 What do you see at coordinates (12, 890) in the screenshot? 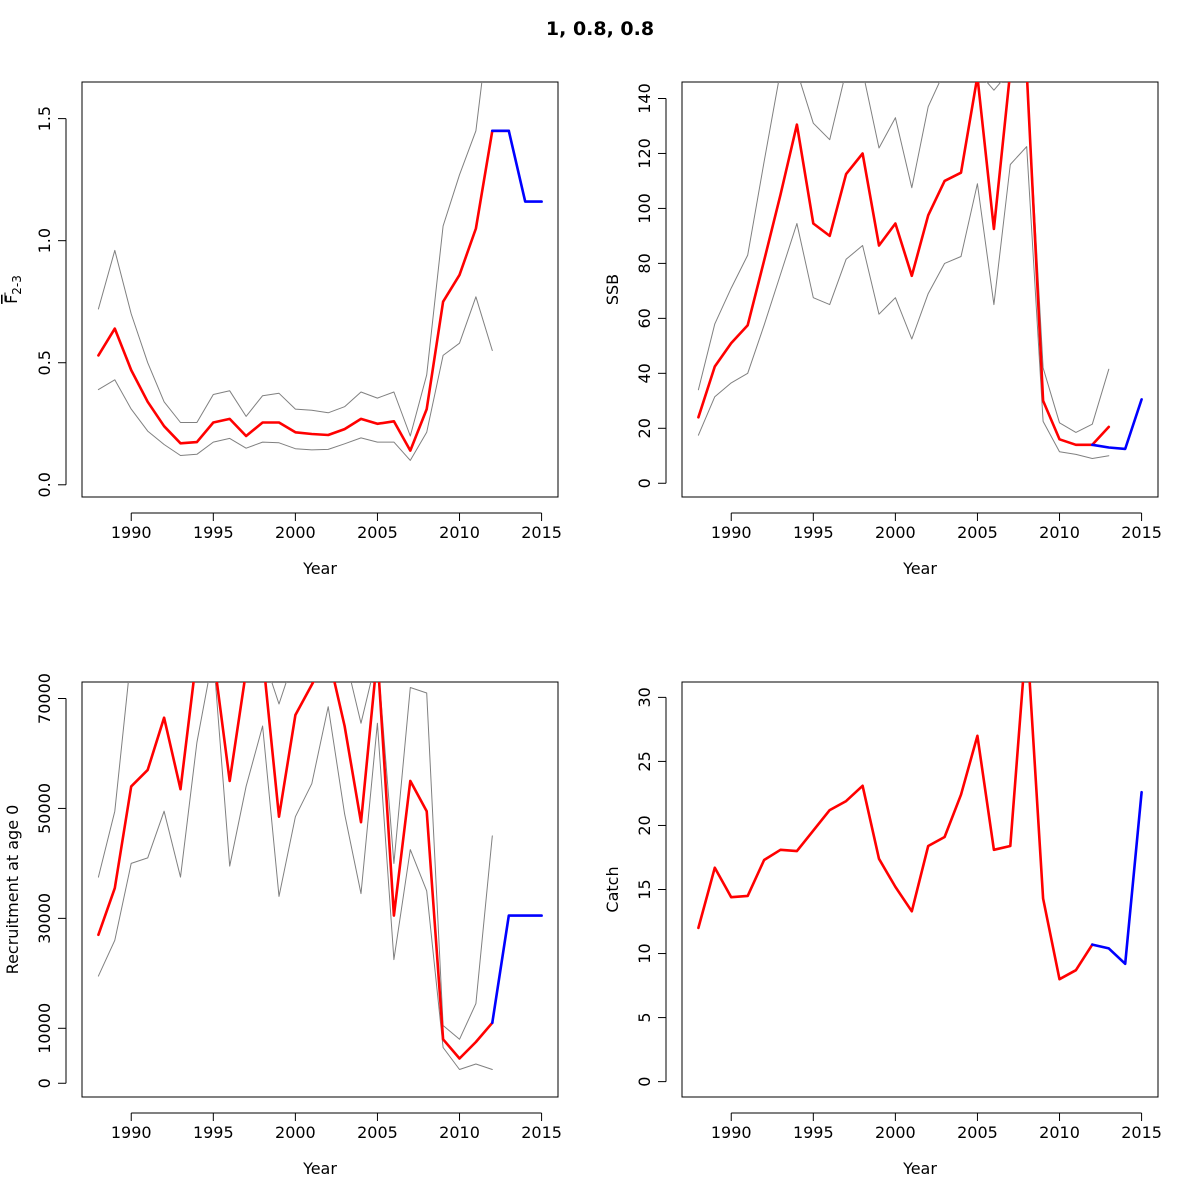
I see `y-axis-title: Recruitment at age 0` at bounding box center [12, 890].